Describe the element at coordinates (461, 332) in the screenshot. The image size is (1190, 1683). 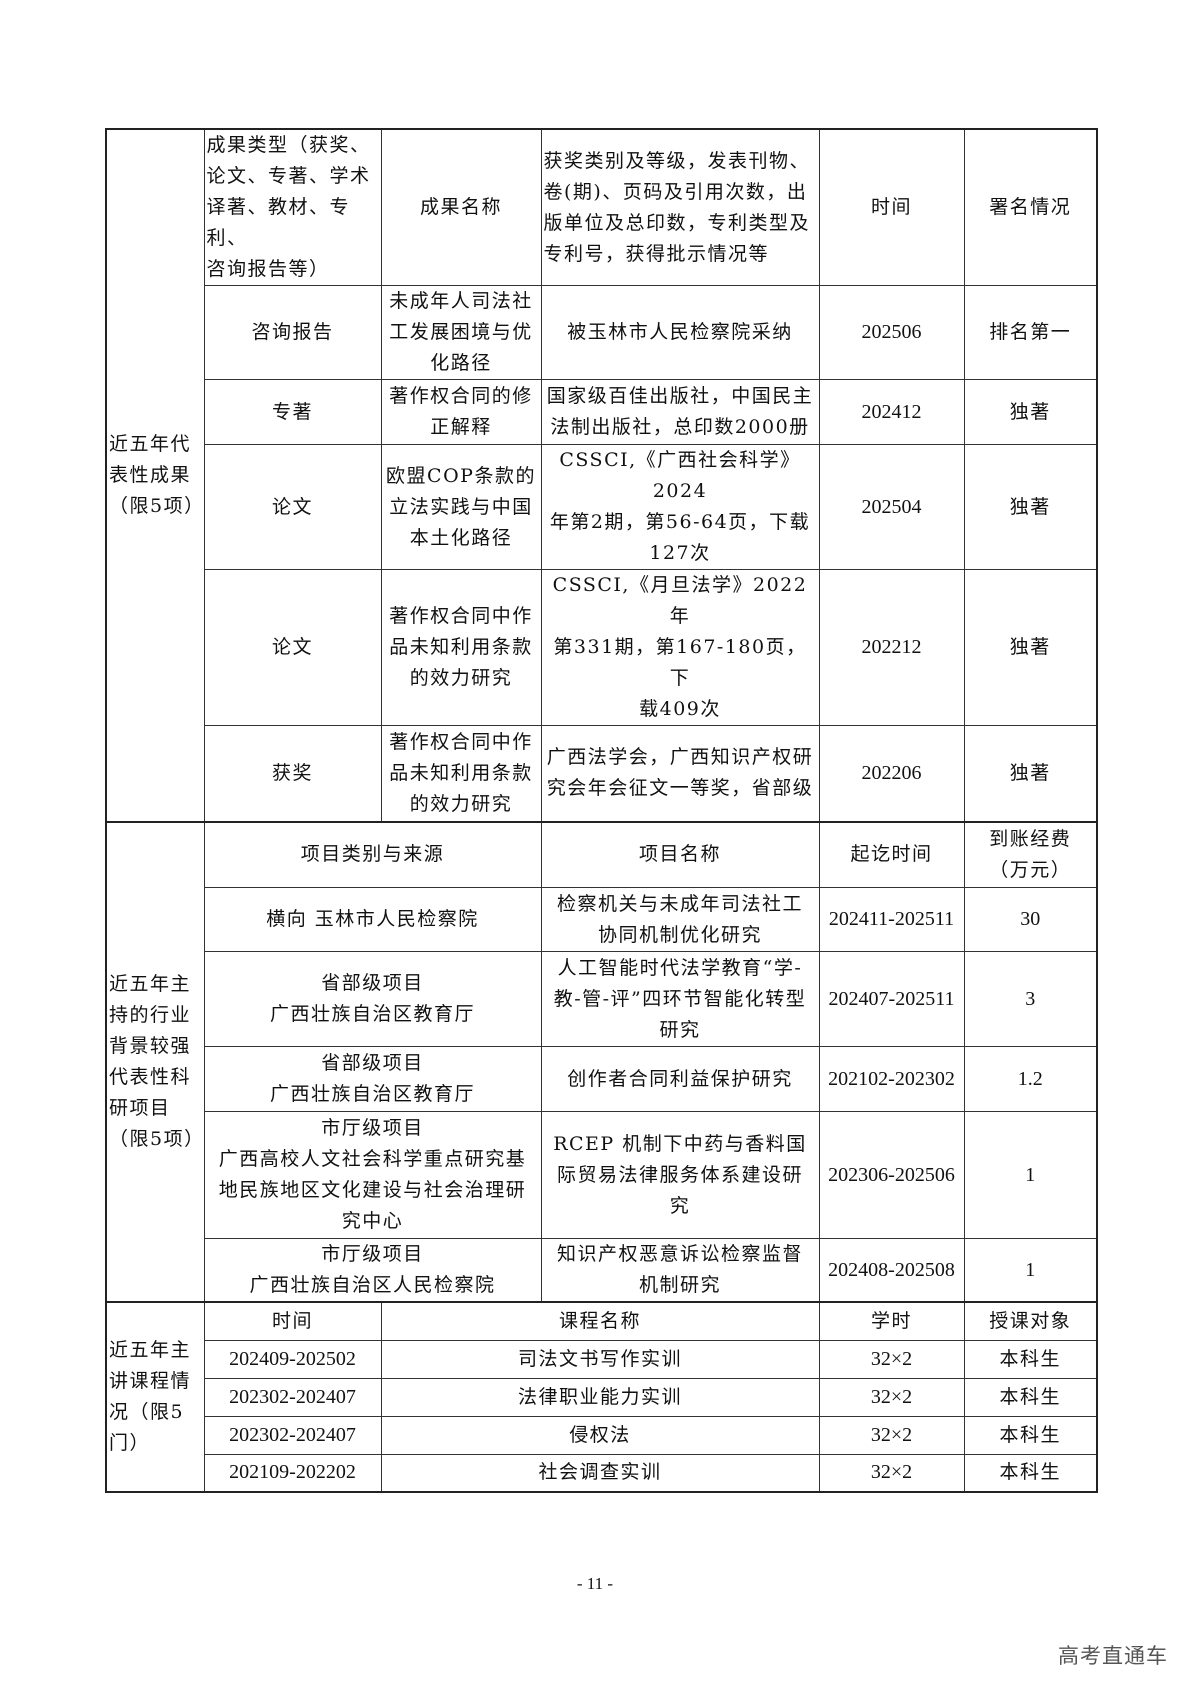
I see `achievement-name: 未成年人司法社 工发展困境与优 化路径` at that location.